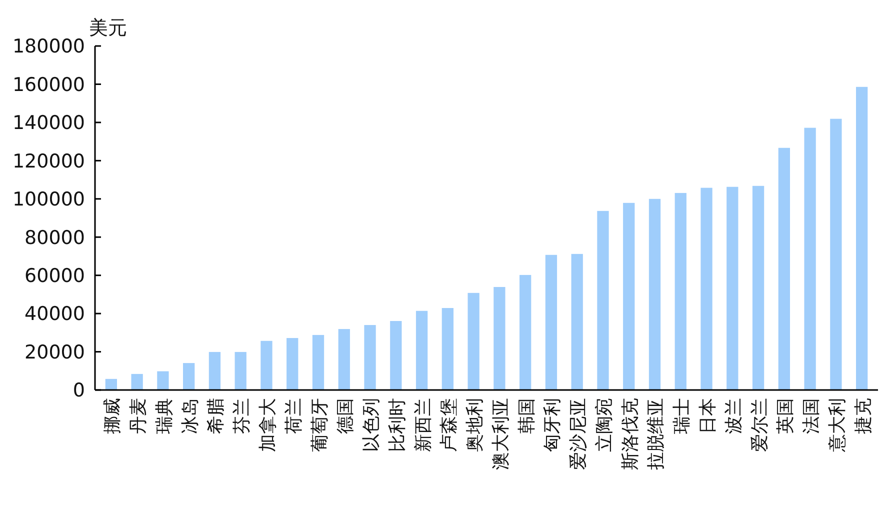 This screenshot has height=511, width=882. Describe the element at coordinates (48, 123) in the screenshot. I see `y-tick-label: 140000` at that location.